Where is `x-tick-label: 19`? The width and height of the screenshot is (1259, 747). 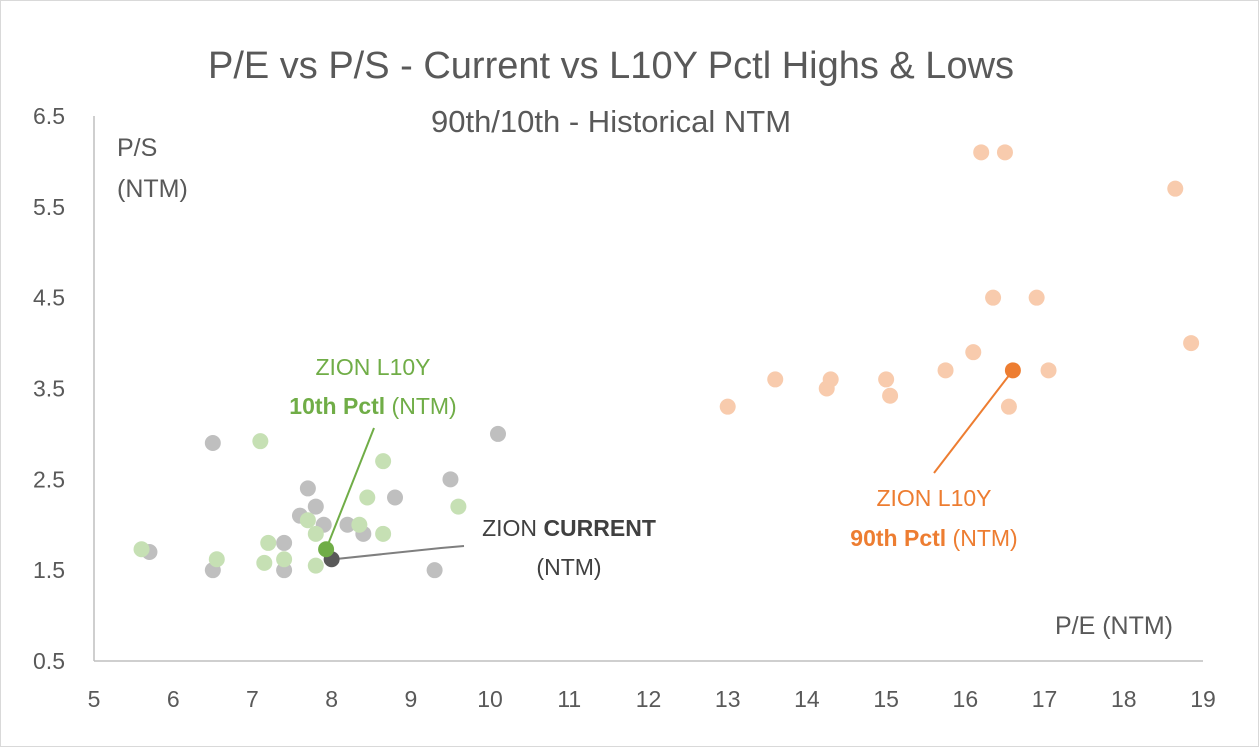 x-tick-label: 19 is located at coordinates (1203, 699).